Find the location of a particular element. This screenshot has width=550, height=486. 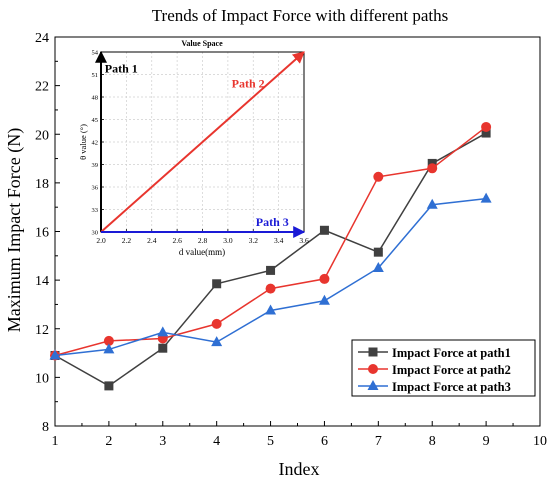

inset-y-tick-label: 45 is located at coordinates (95, 120).